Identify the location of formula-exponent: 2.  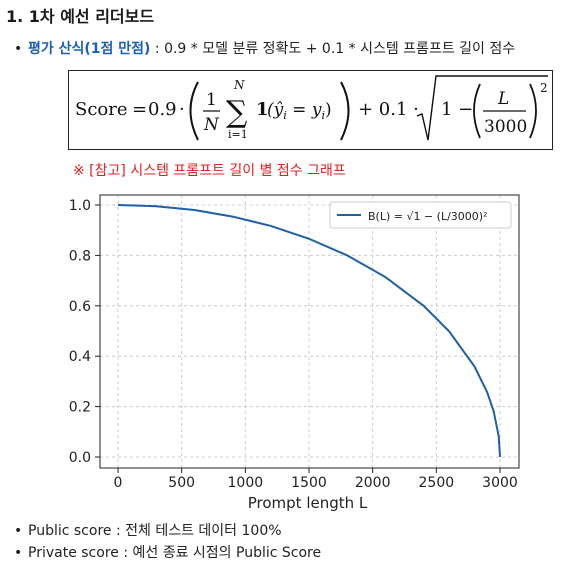
(544, 88).